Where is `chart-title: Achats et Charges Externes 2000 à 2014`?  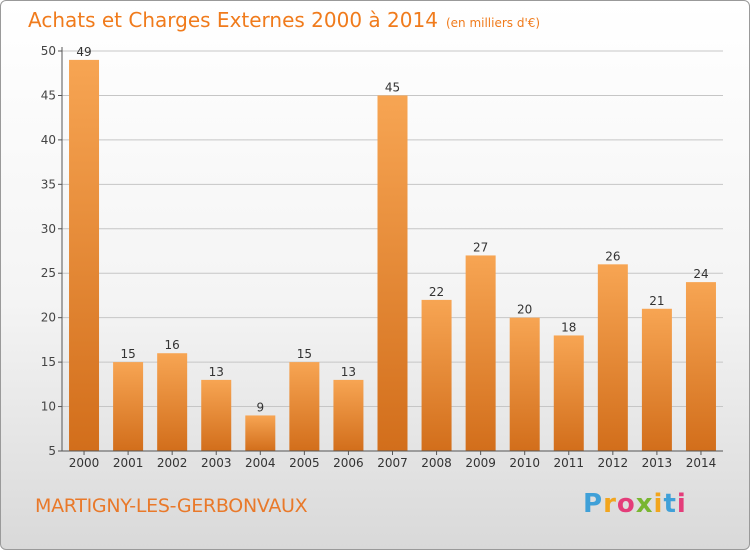 chart-title: Achats et Charges Externes 2000 à 2014 is located at coordinates (233, 20).